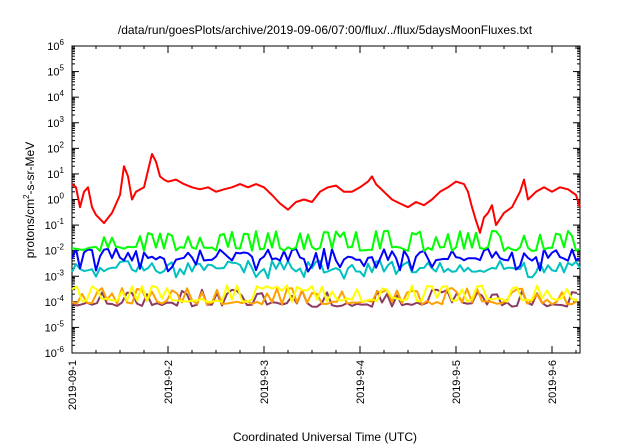 This screenshot has height=448, width=640. I want to click on y-tick-label: 10¹, so click(55, 173).